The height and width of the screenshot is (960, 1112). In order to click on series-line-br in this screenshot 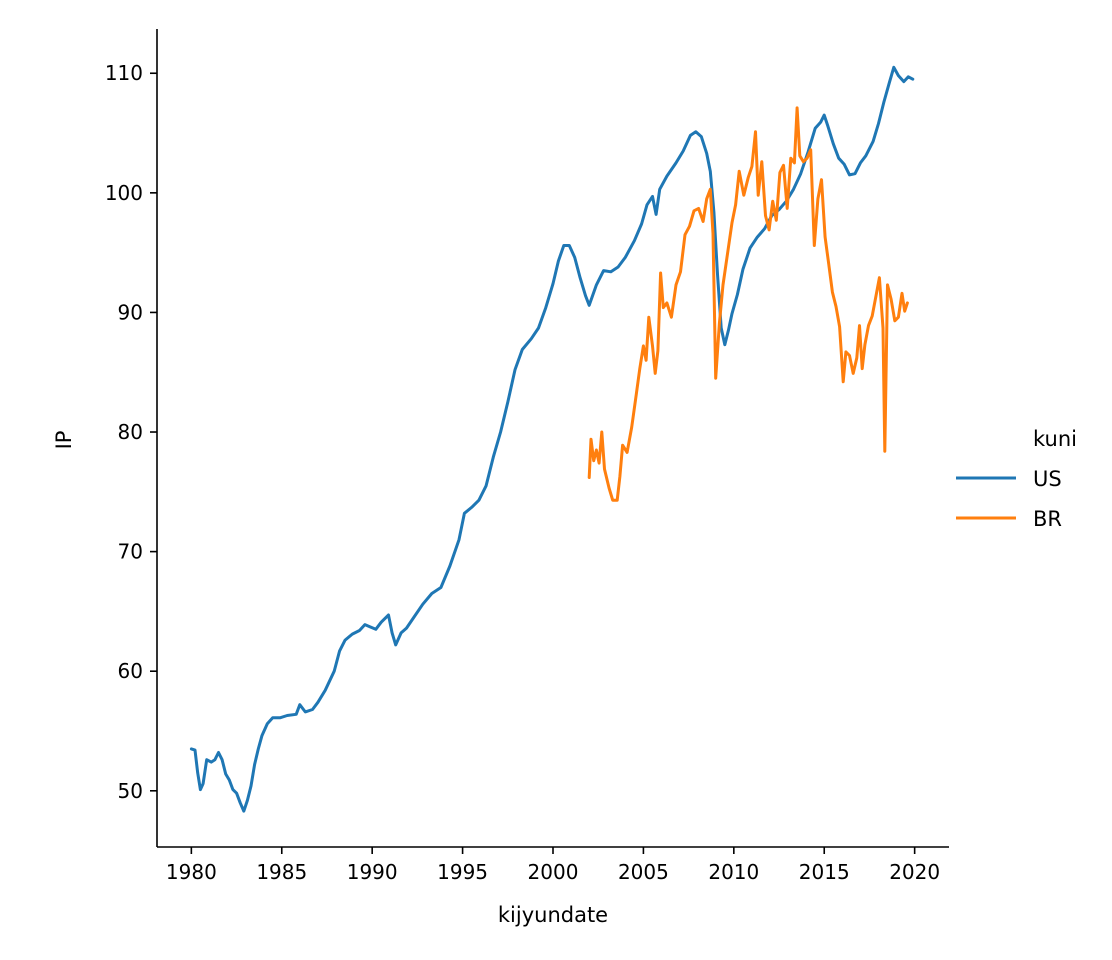, I will do `click(748, 304)`.